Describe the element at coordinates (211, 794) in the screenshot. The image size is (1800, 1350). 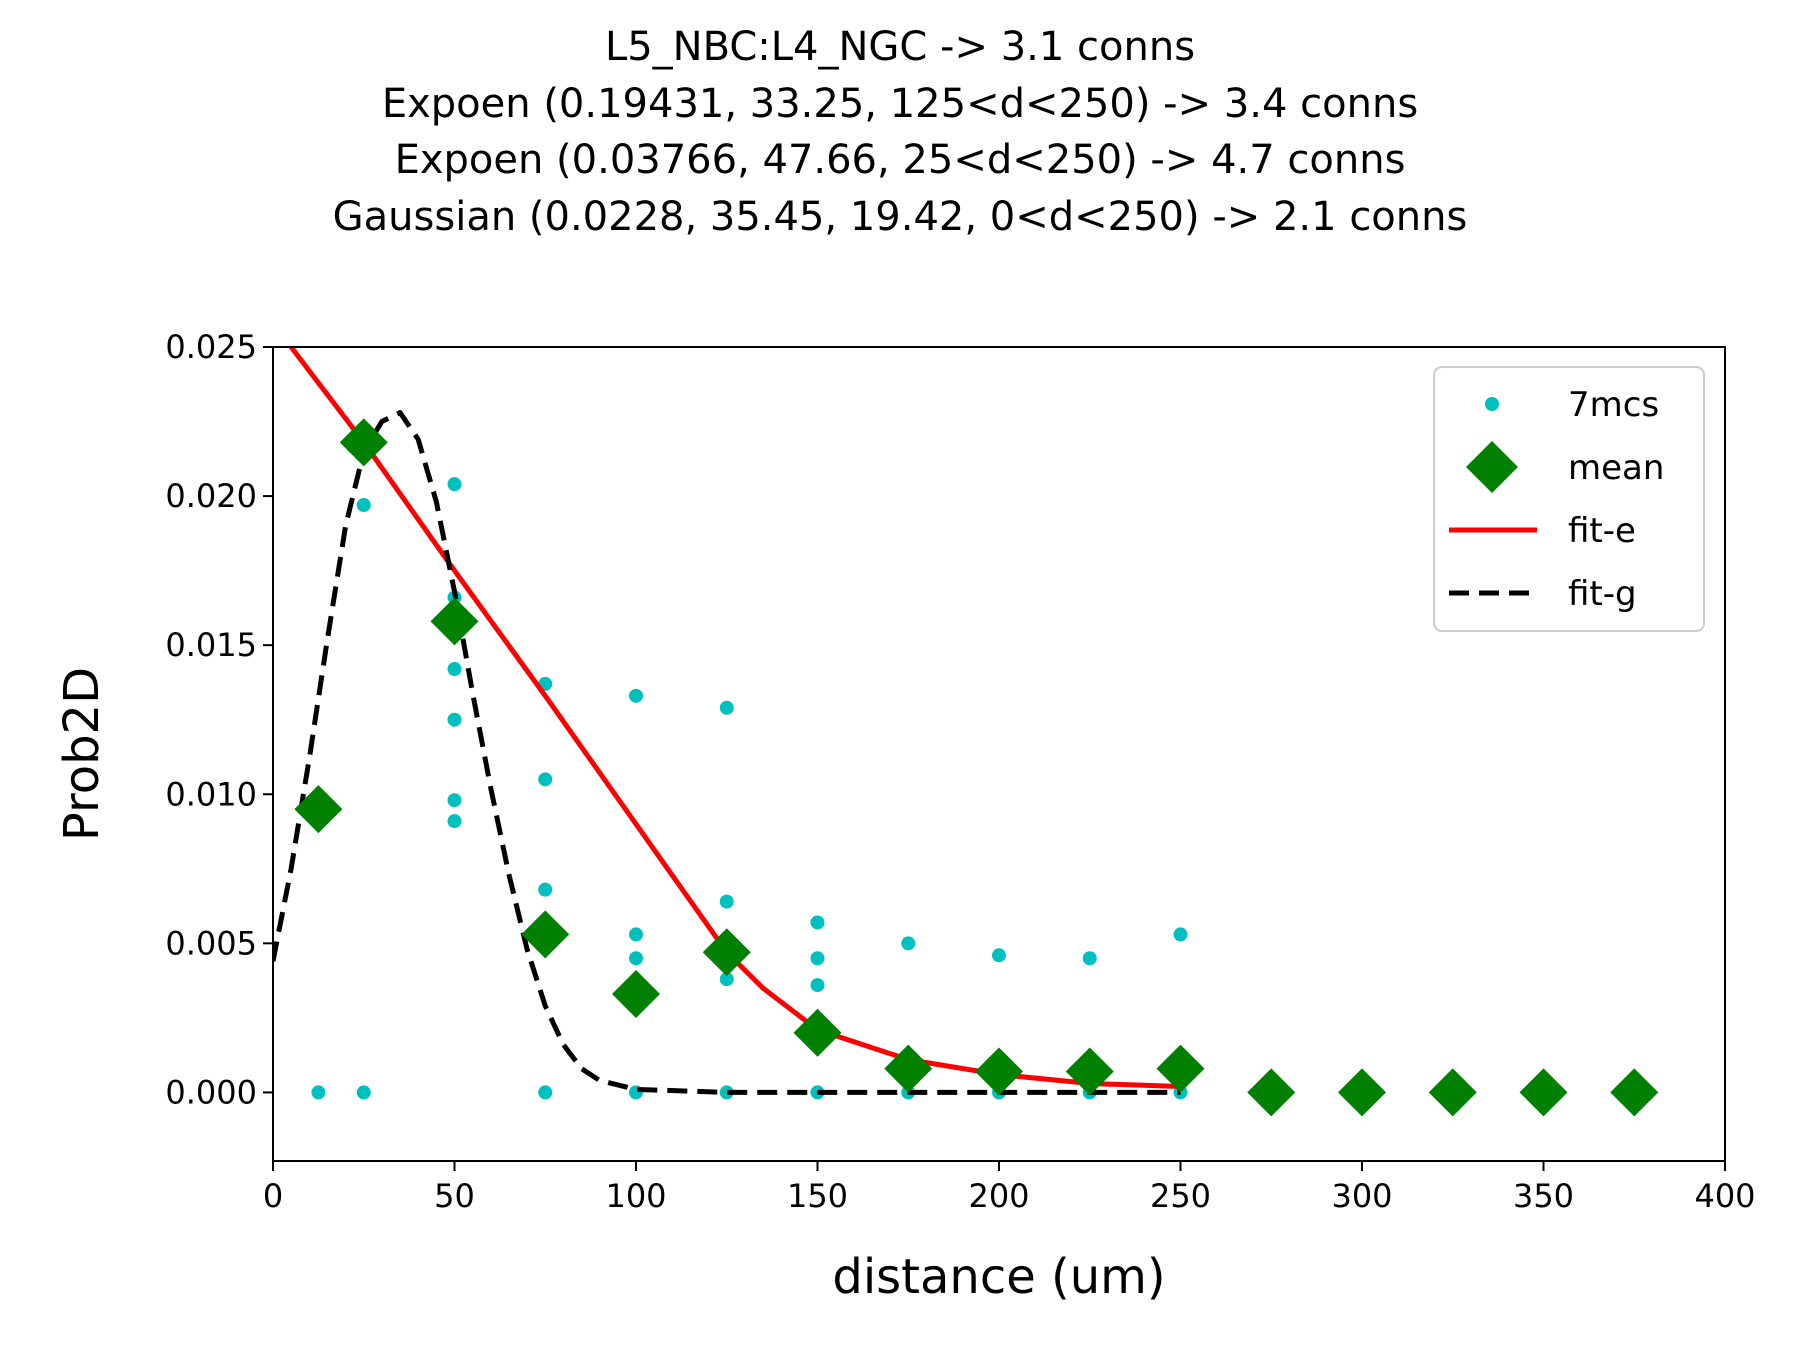
I see `y-tick-label: 0.010` at that location.